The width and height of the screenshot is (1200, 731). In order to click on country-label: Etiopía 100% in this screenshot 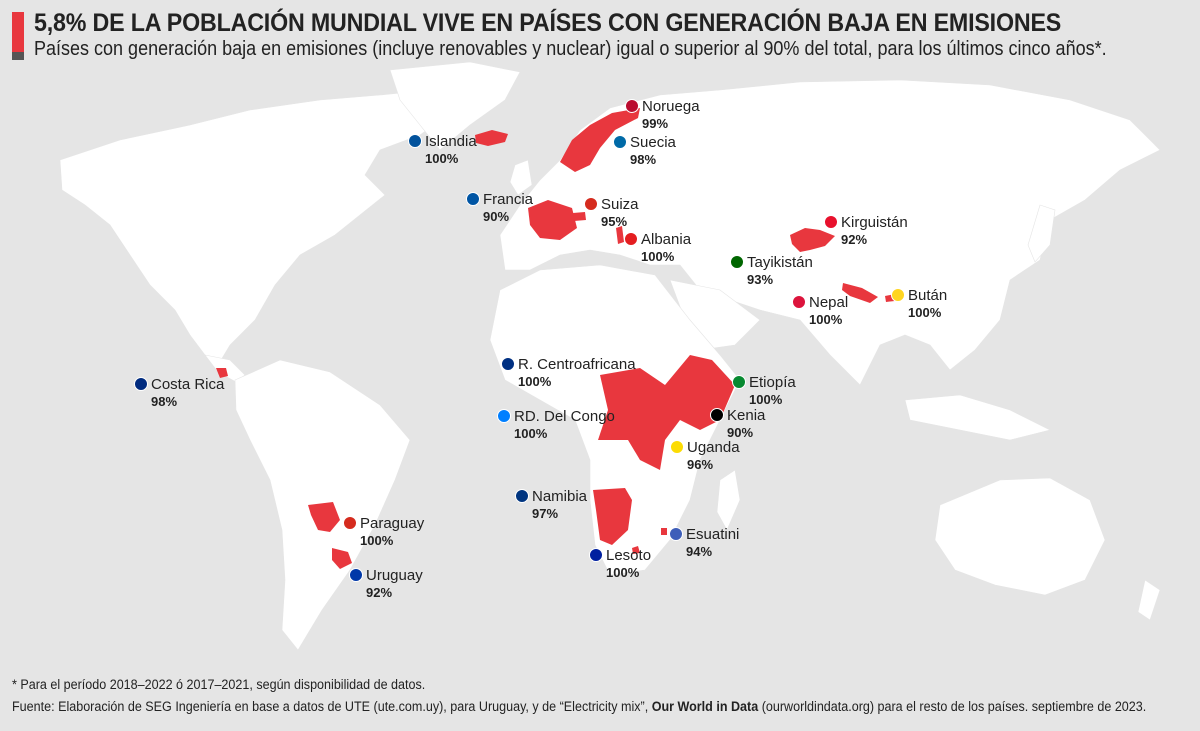, I will do `click(764, 391)`.